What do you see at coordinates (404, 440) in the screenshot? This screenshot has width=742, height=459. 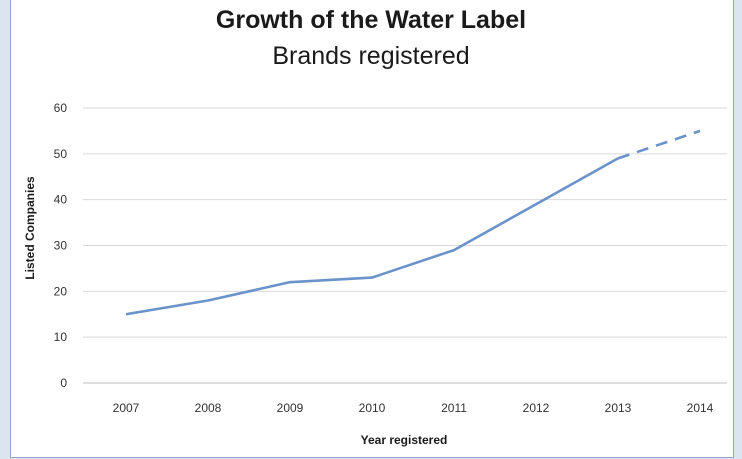 I see `x-axis-label: Year registered` at bounding box center [404, 440].